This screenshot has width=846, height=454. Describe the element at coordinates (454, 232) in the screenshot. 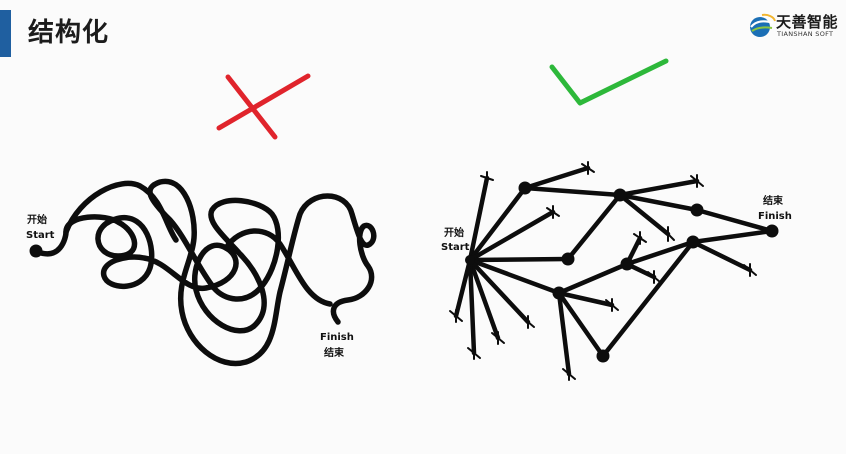

I see `right-start-label-cn: 开始` at that location.